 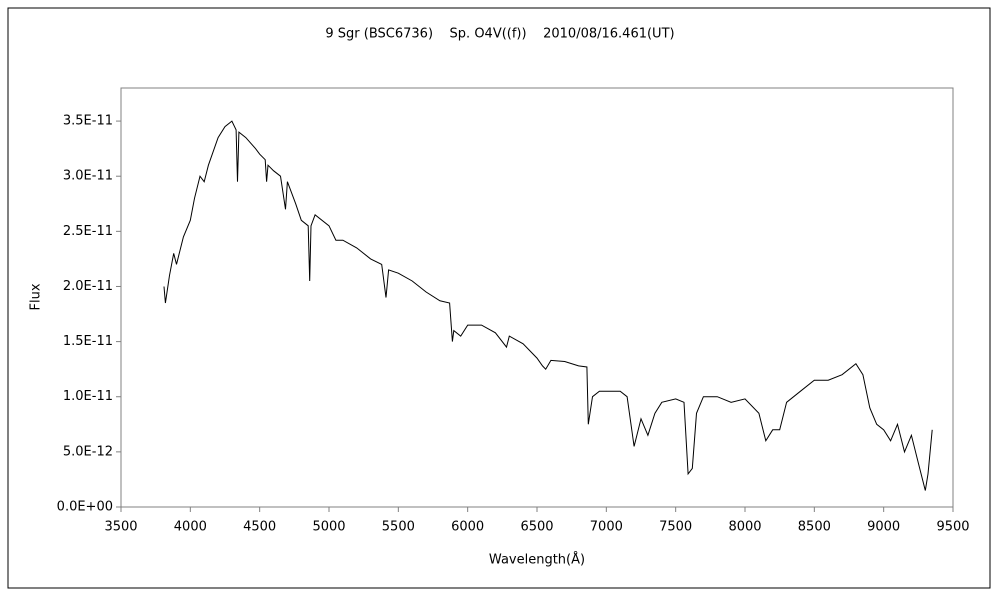 What do you see at coordinates (88, 396) in the screenshot?
I see `y-tick-label: 1.0E-11` at bounding box center [88, 396].